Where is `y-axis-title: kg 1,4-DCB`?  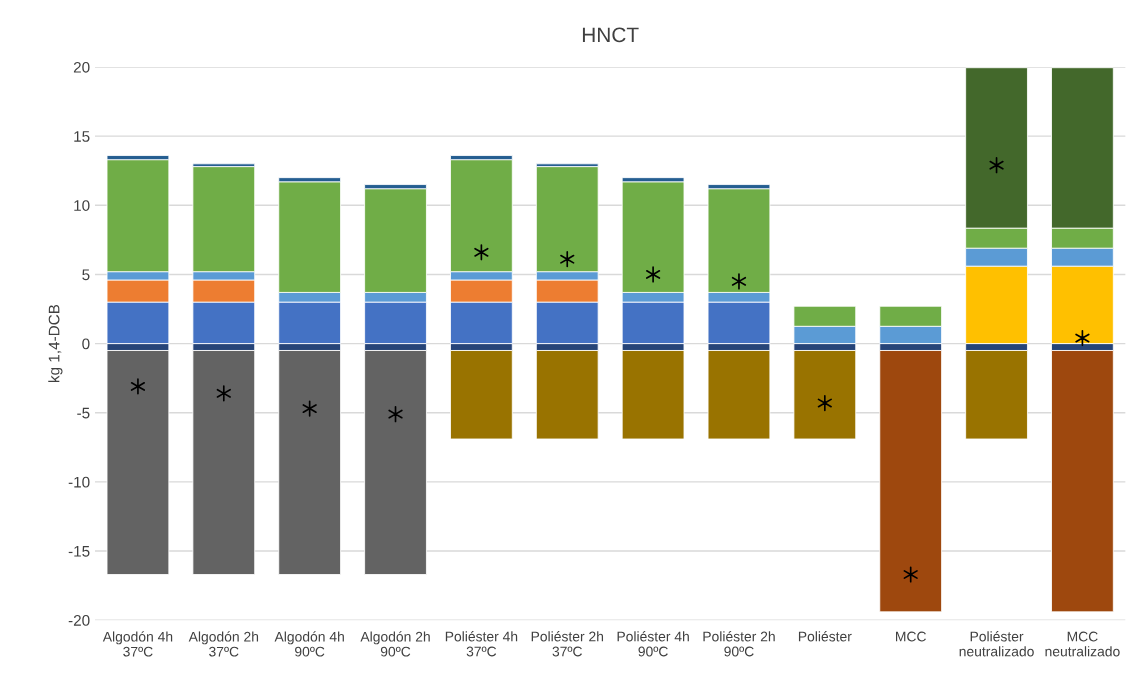
y-axis-title: kg 1,4-DCB is located at coordinates (55, 343).